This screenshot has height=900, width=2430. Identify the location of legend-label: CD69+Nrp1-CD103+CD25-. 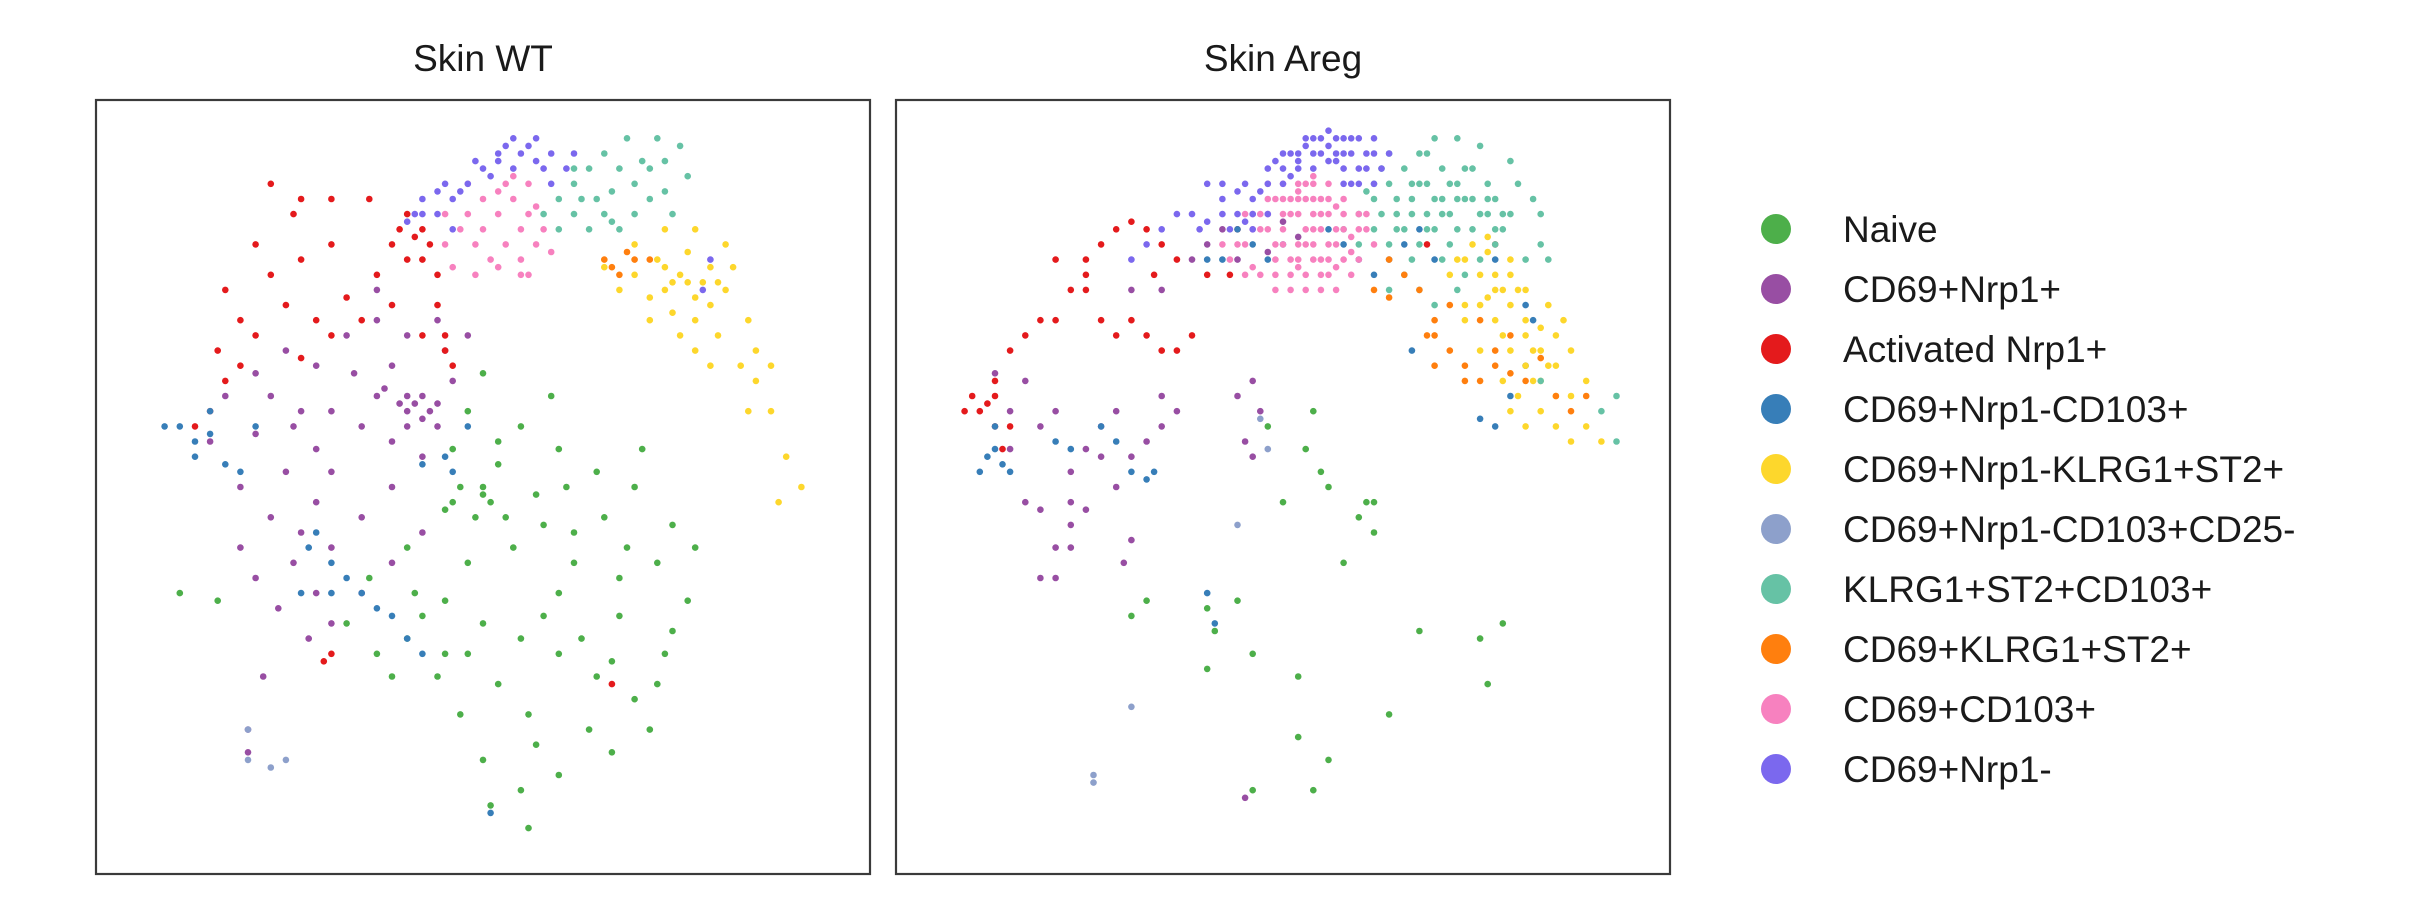
(2069, 529).